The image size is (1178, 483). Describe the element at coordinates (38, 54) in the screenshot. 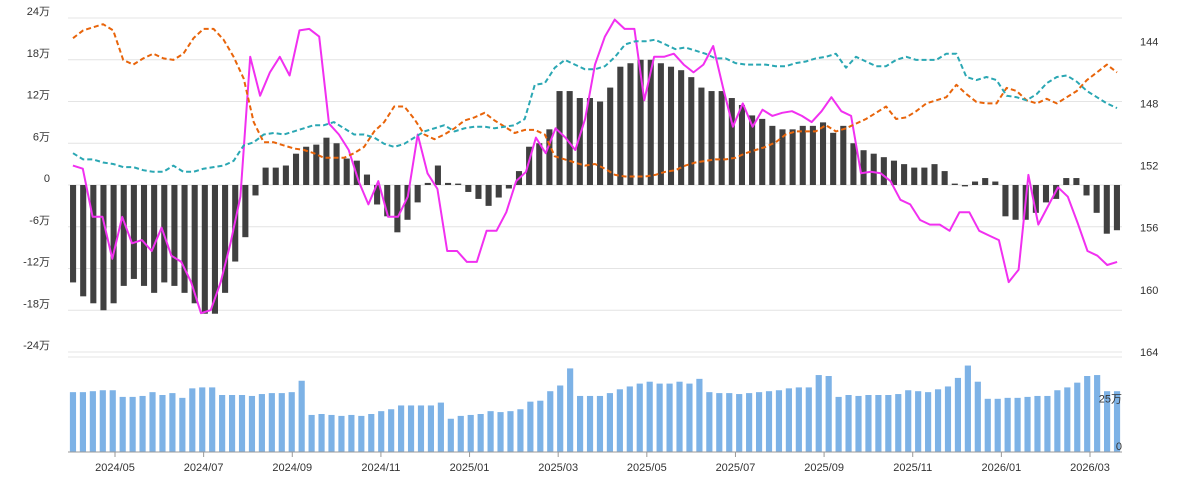

I see `left-tick-label: 18万` at that location.